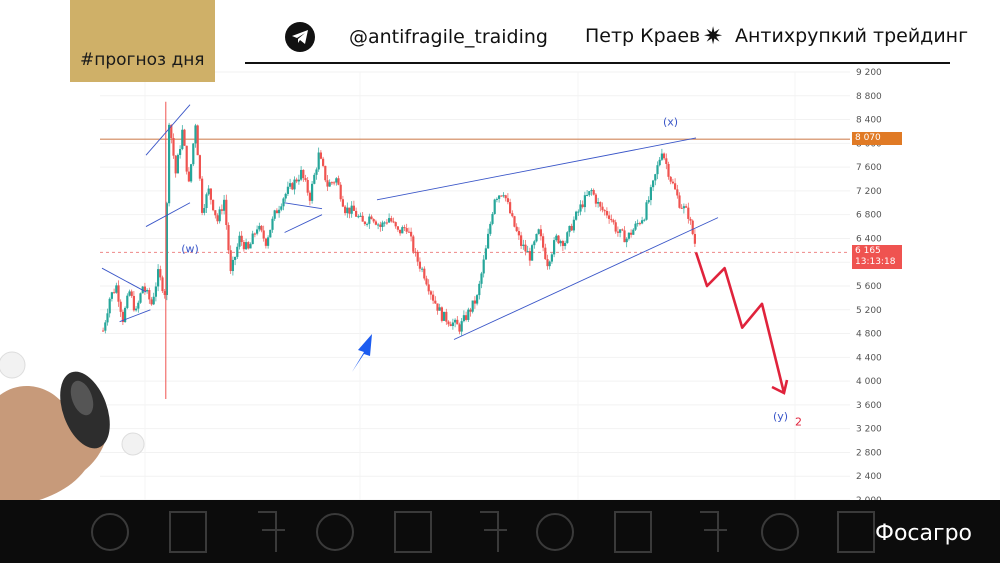 The width and height of the screenshot is (1000, 563). Describe the element at coordinates (869, 358) in the screenshot. I see `y-tick-label: 4 400` at that location.